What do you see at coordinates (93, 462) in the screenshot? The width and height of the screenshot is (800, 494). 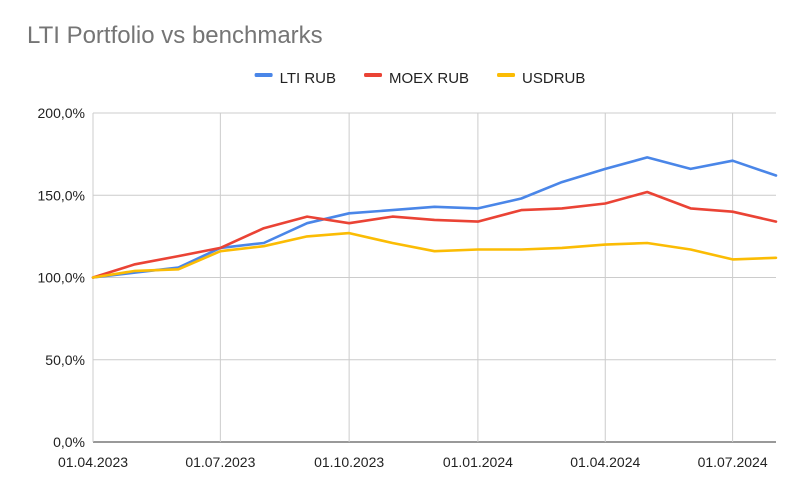 I see `x-tick-label: 01.04.2023` at bounding box center [93, 462].